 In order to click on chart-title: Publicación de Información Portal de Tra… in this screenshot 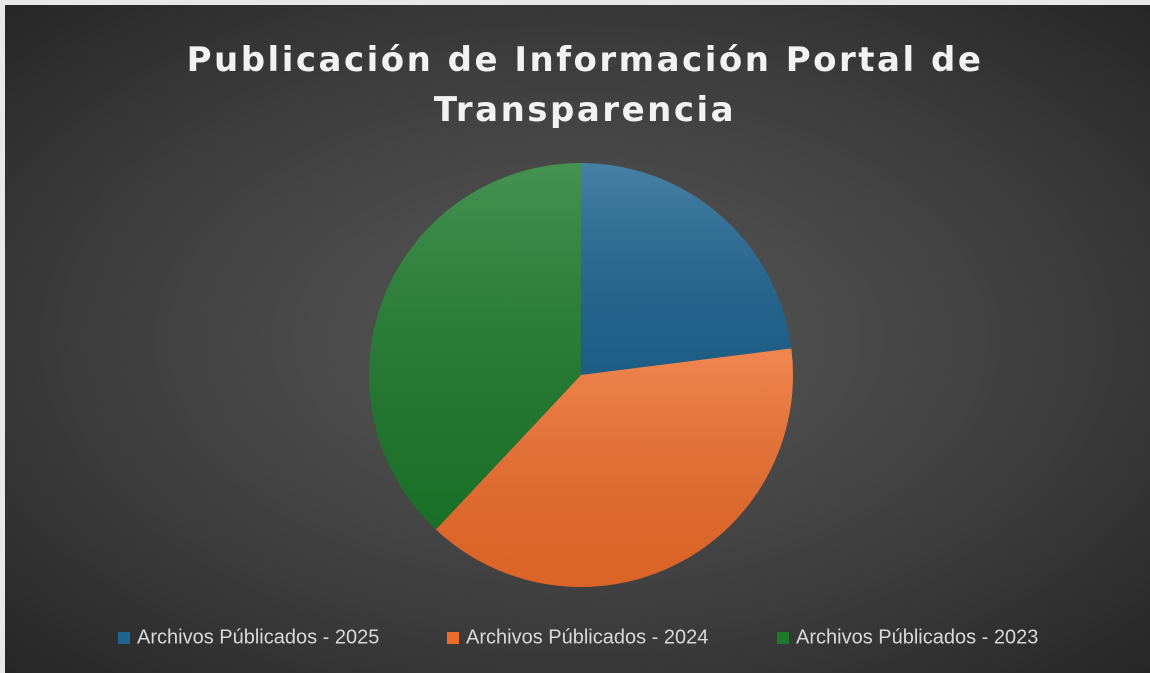, I will do `click(585, 85)`.